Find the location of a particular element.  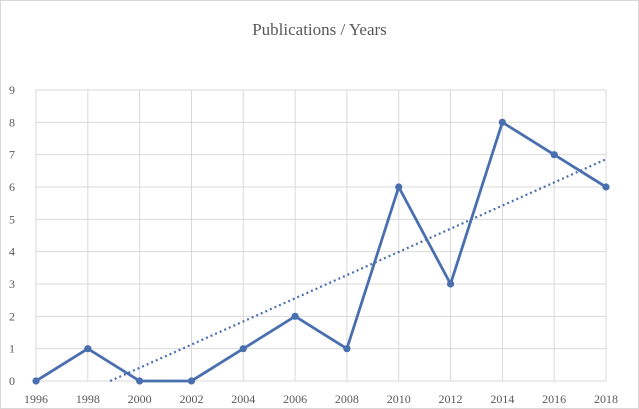

y-tick-label: 6 is located at coordinates (12, 187).